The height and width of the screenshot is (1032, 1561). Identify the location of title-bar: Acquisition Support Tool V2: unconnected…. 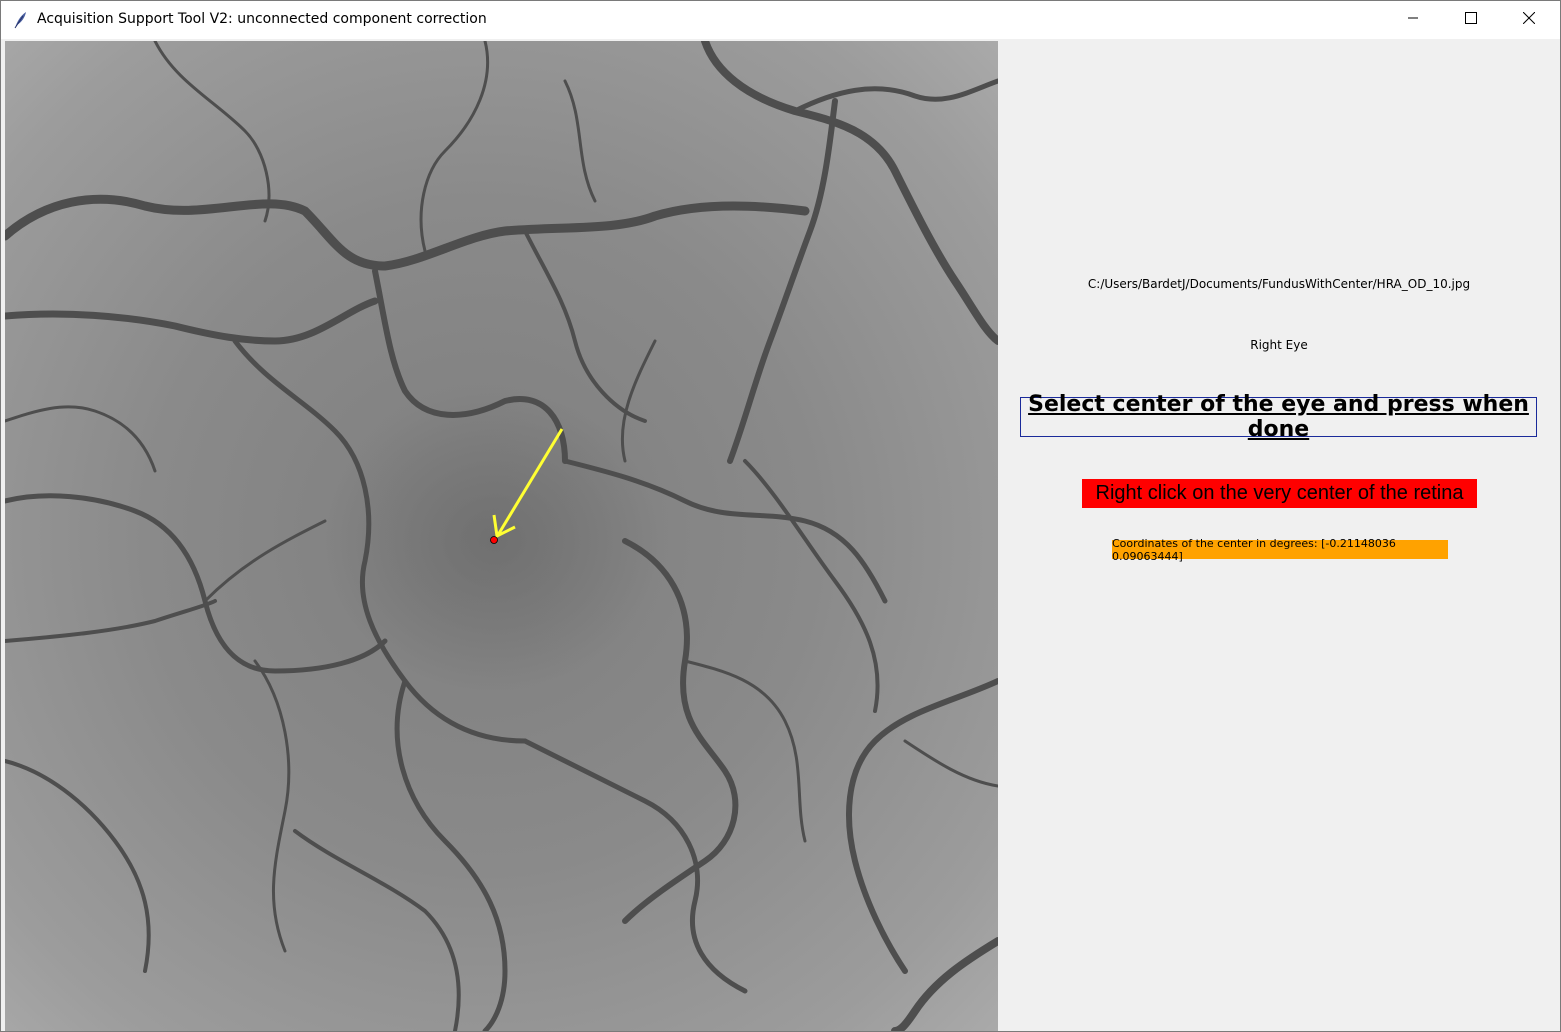
(780, 20).